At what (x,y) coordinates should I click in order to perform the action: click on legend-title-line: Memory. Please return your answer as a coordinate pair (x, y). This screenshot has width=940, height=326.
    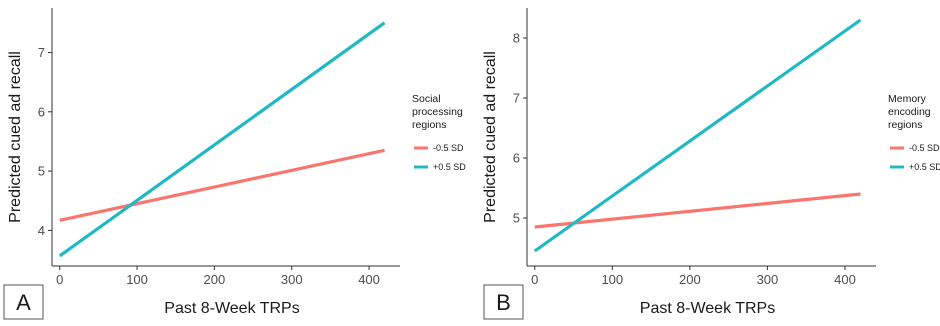
    Looking at the image, I should click on (907, 99).